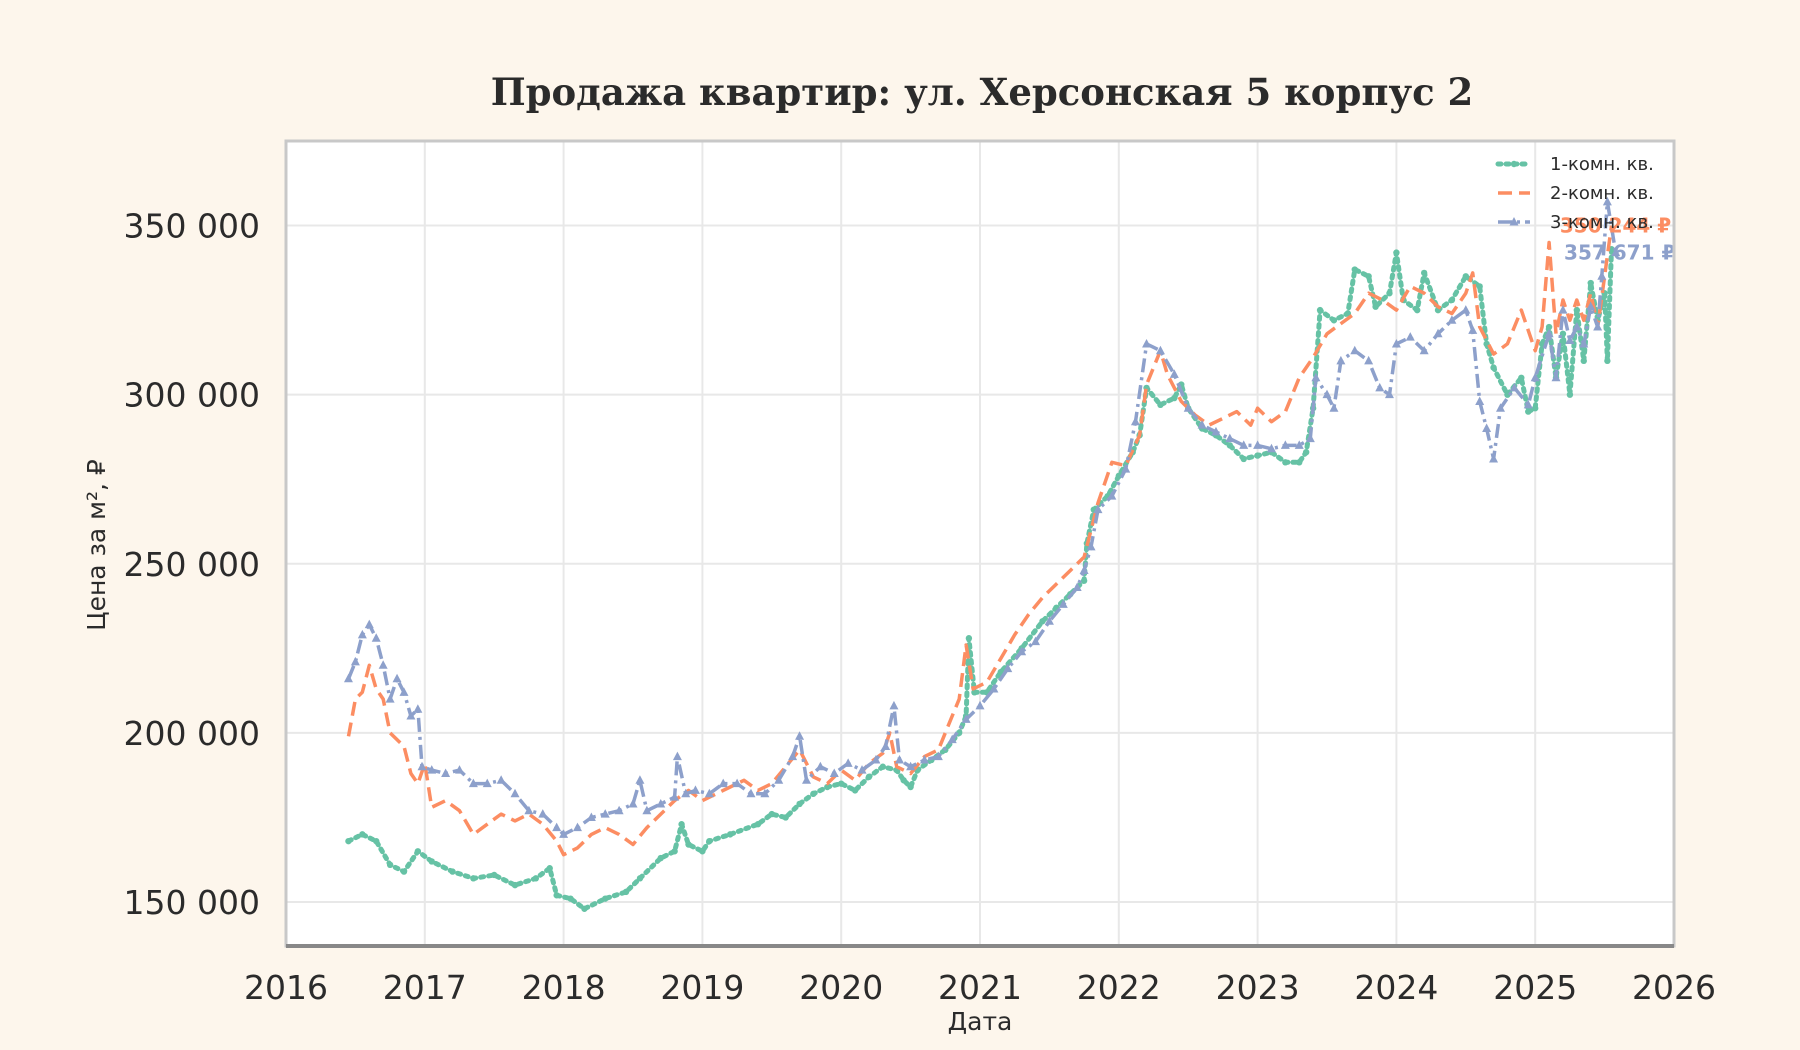 Image resolution: width=1800 pixels, height=1050 pixels. I want to click on y-tick-label: 150 000, so click(192, 902).